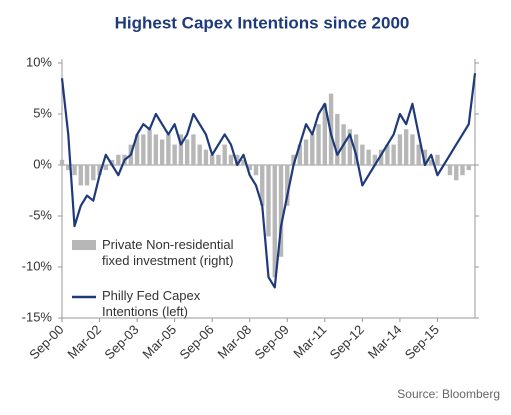  Describe the element at coordinates (309, 341) in the screenshot. I see `x-tick-label: Mar-11` at that location.